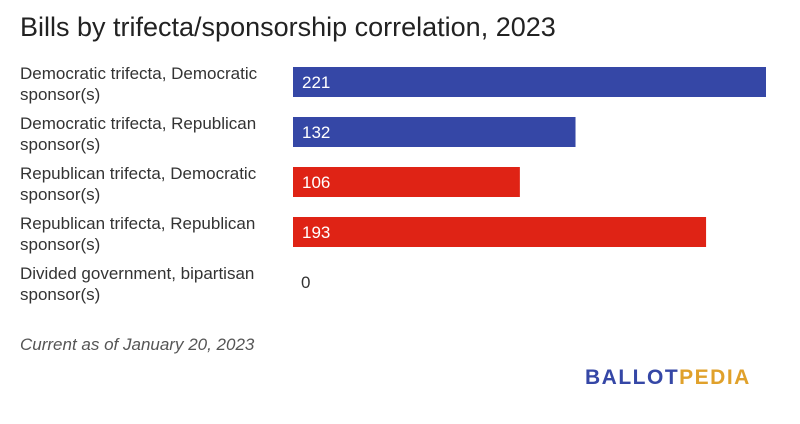 The width and height of the screenshot is (800, 424). Describe the element at coordinates (305, 282) in the screenshot. I see `value-label: 0` at that location.